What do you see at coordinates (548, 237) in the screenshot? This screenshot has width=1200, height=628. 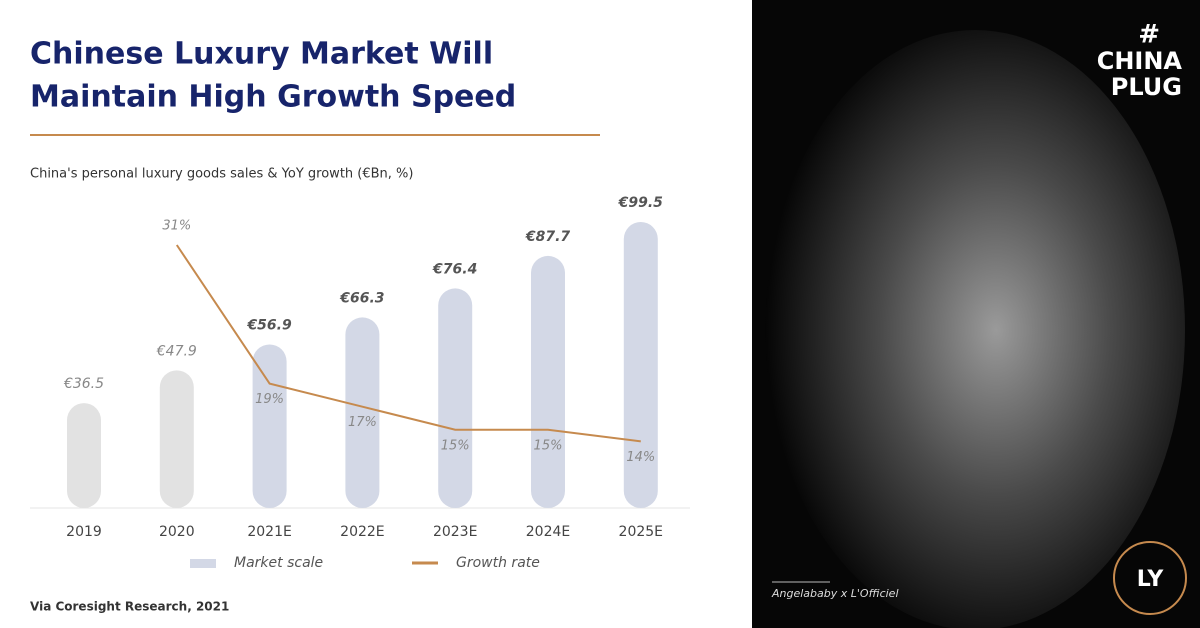 I see `bar-label: €87.7` at bounding box center [548, 237].